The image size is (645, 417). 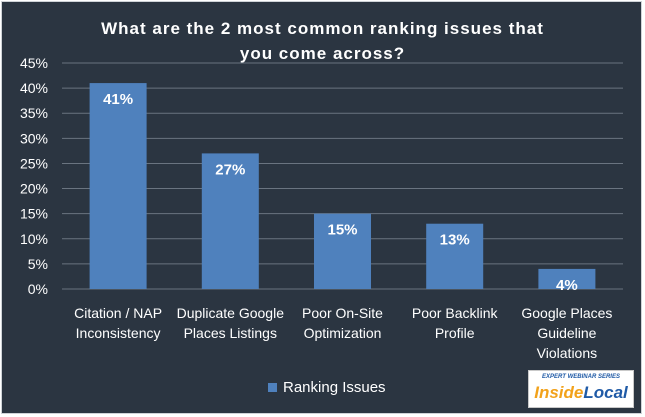 What do you see at coordinates (342, 230) in the screenshot?
I see `data-label: 15%` at bounding box center [342, 230].